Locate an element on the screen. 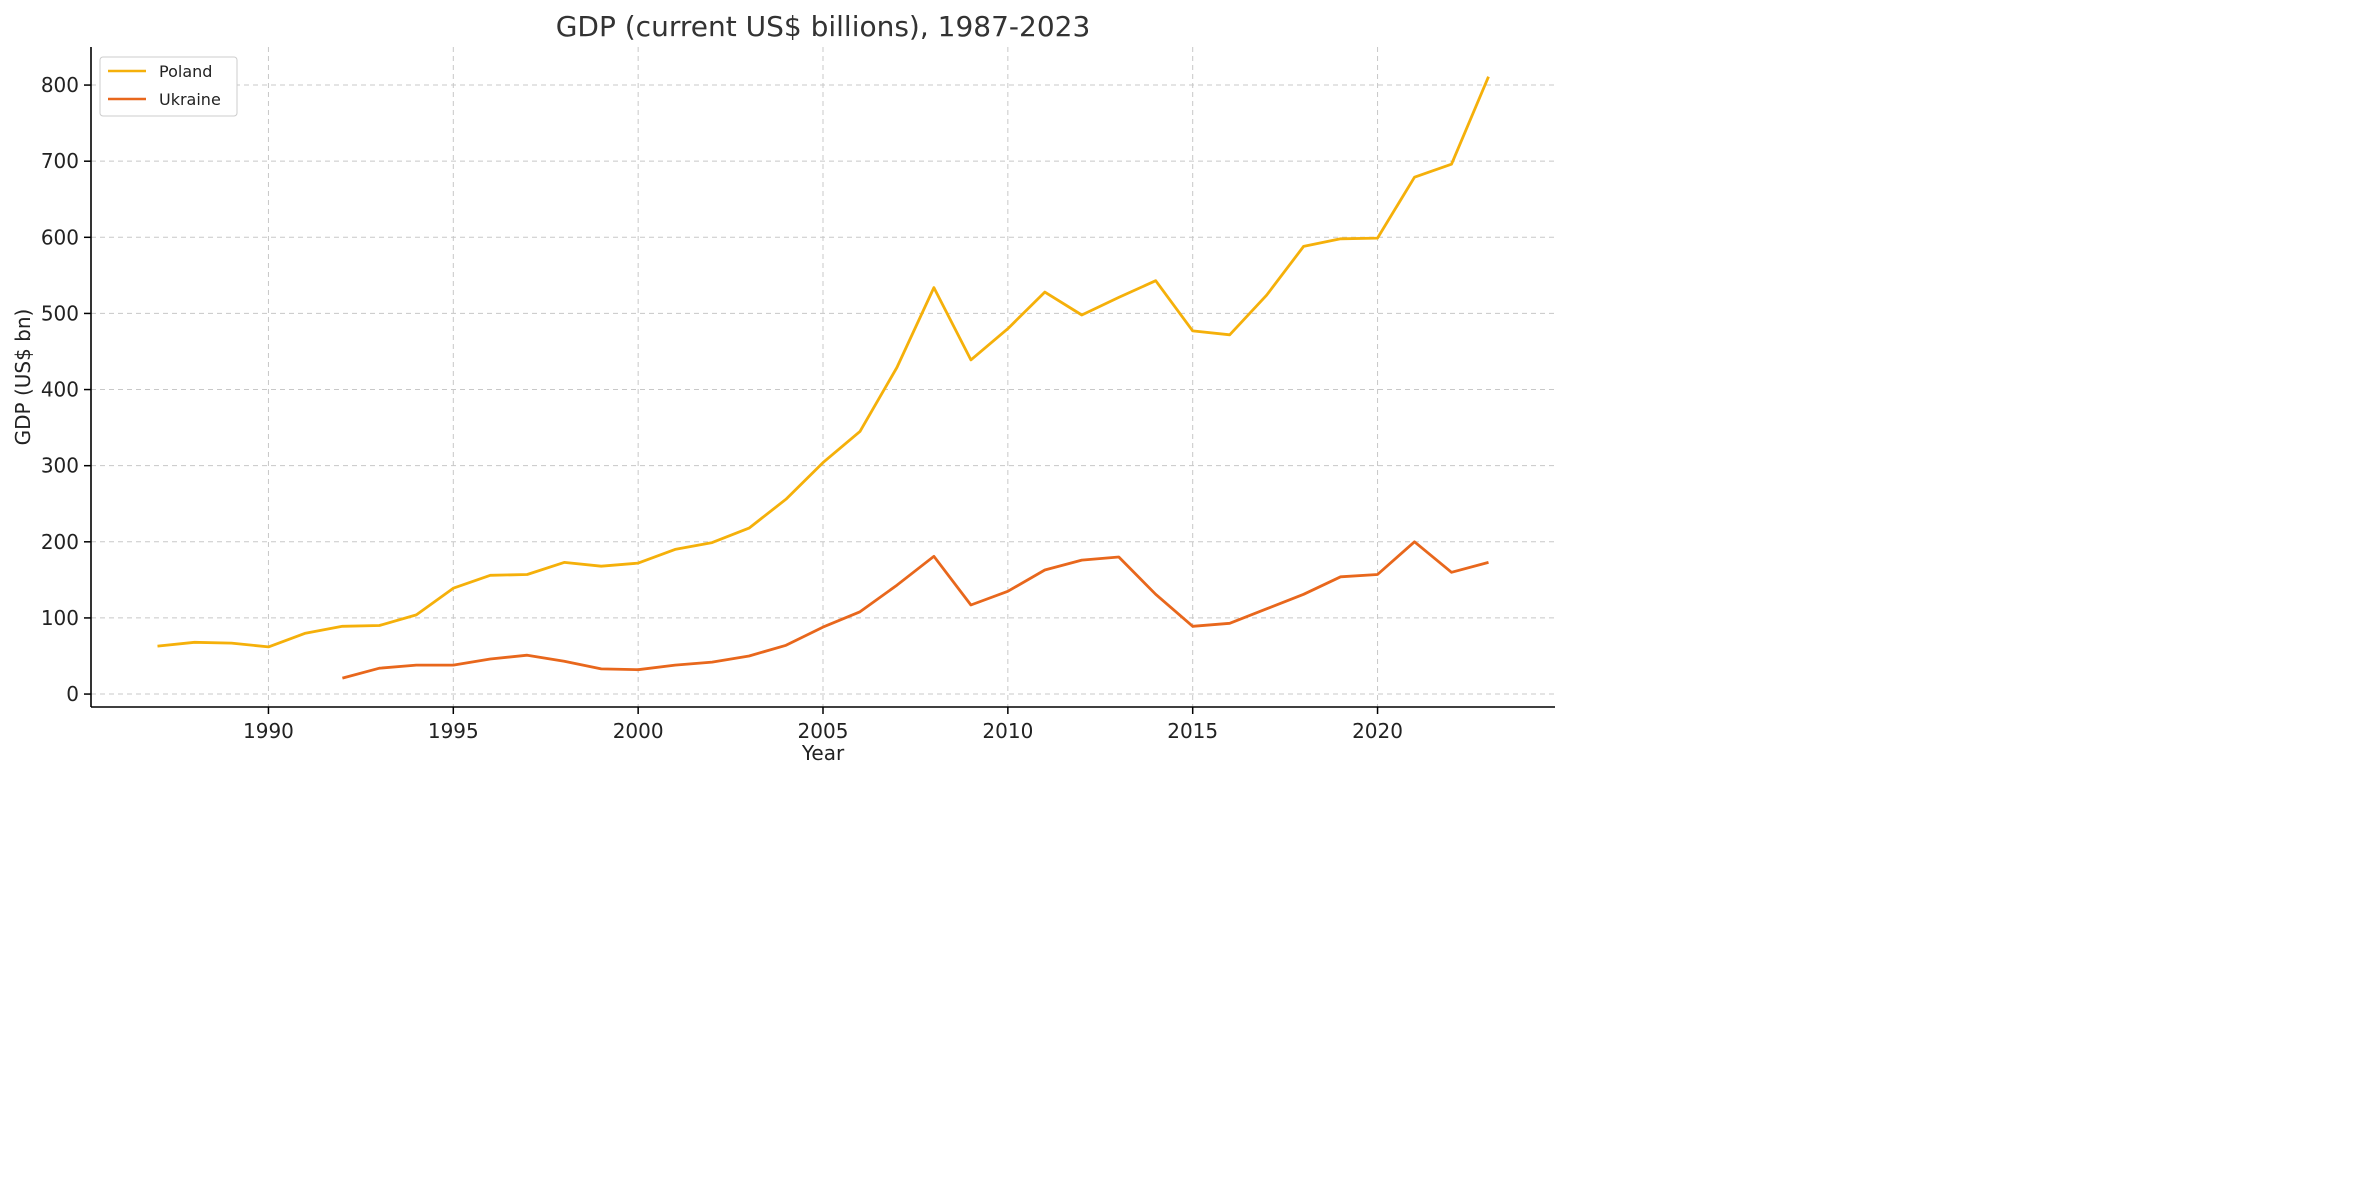 The width and height of the screenshot is (2379, 1184). legend-label-poland: Poland is located at coordinates (185, 71).